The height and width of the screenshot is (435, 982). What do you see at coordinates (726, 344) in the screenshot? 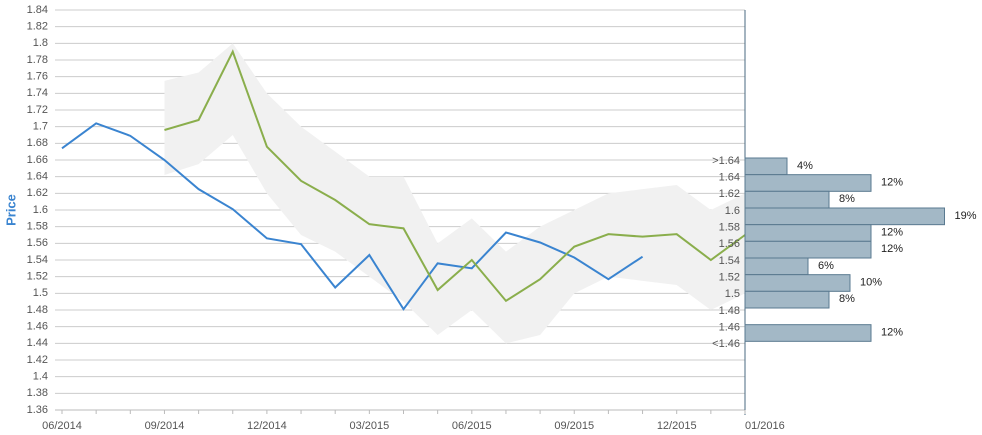
I see `bin-label: <1.46` at bounding box center [726, 344].